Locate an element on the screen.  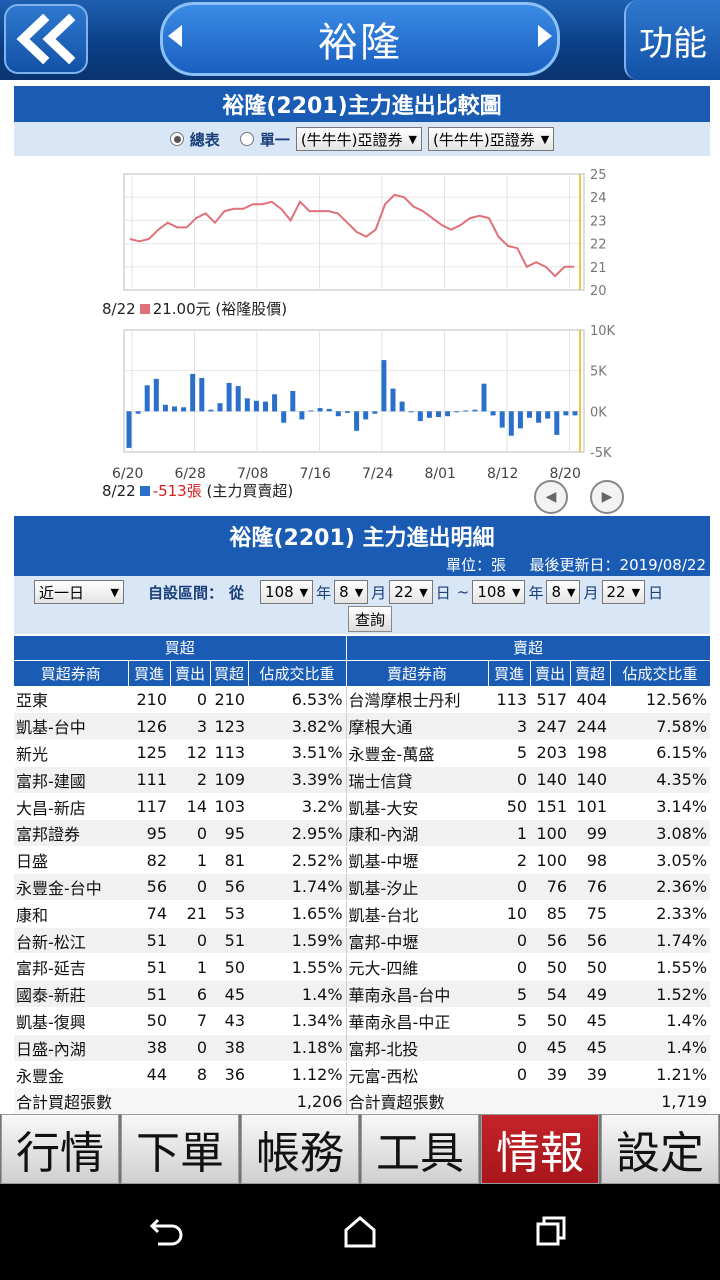
table-cell: 100 is located at coordinates (550, 860).